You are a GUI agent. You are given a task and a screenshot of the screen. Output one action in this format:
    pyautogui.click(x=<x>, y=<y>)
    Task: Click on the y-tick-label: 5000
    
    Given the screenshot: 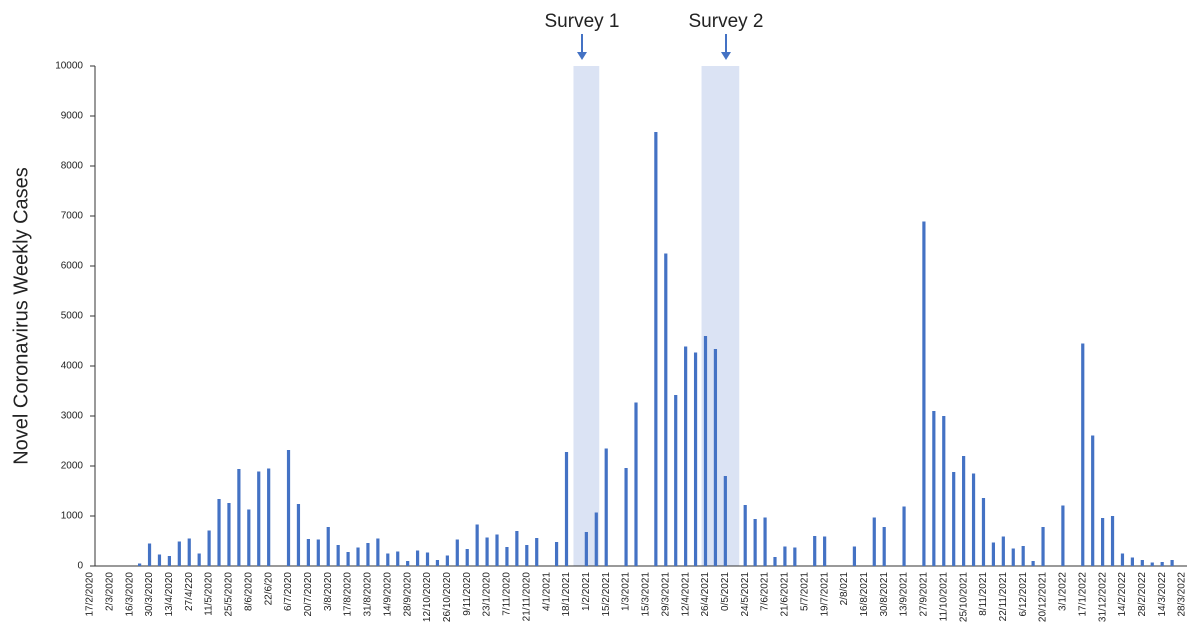 What is the action you would take?
    pyautogui.click(x=72, y=316)
    